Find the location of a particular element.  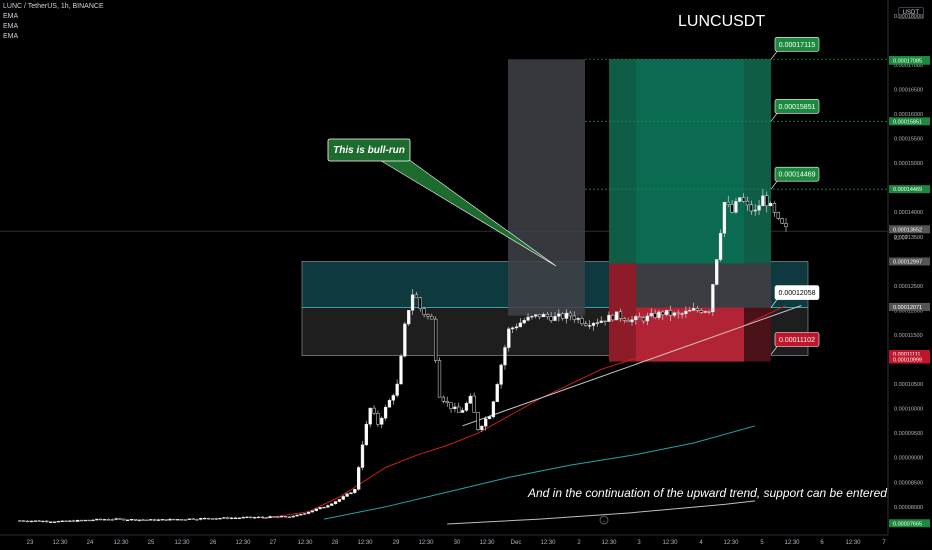

y-tick-label: 0.00011500 is located at coordinates (908, 336).